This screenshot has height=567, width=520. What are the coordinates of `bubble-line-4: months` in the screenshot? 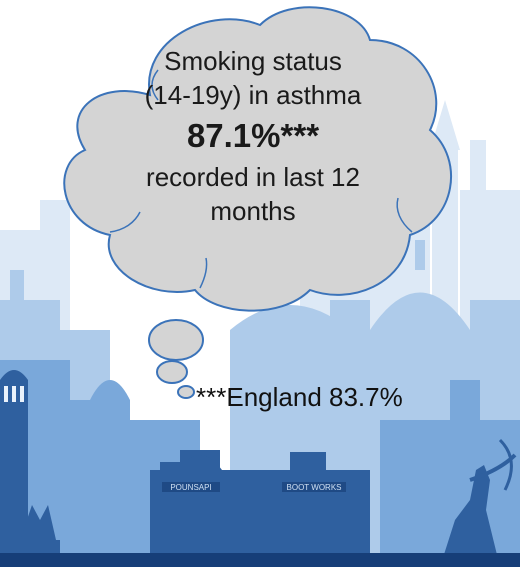 It's located at (253, 211).